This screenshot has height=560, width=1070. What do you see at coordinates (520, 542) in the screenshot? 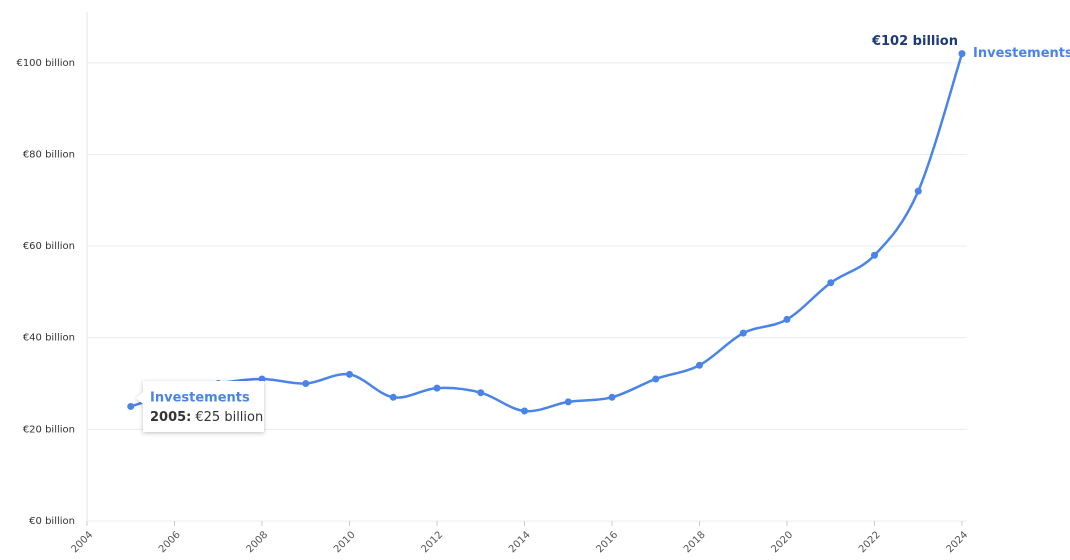
I see `x-tick-label: 2014` at bounding box center [520, 542].